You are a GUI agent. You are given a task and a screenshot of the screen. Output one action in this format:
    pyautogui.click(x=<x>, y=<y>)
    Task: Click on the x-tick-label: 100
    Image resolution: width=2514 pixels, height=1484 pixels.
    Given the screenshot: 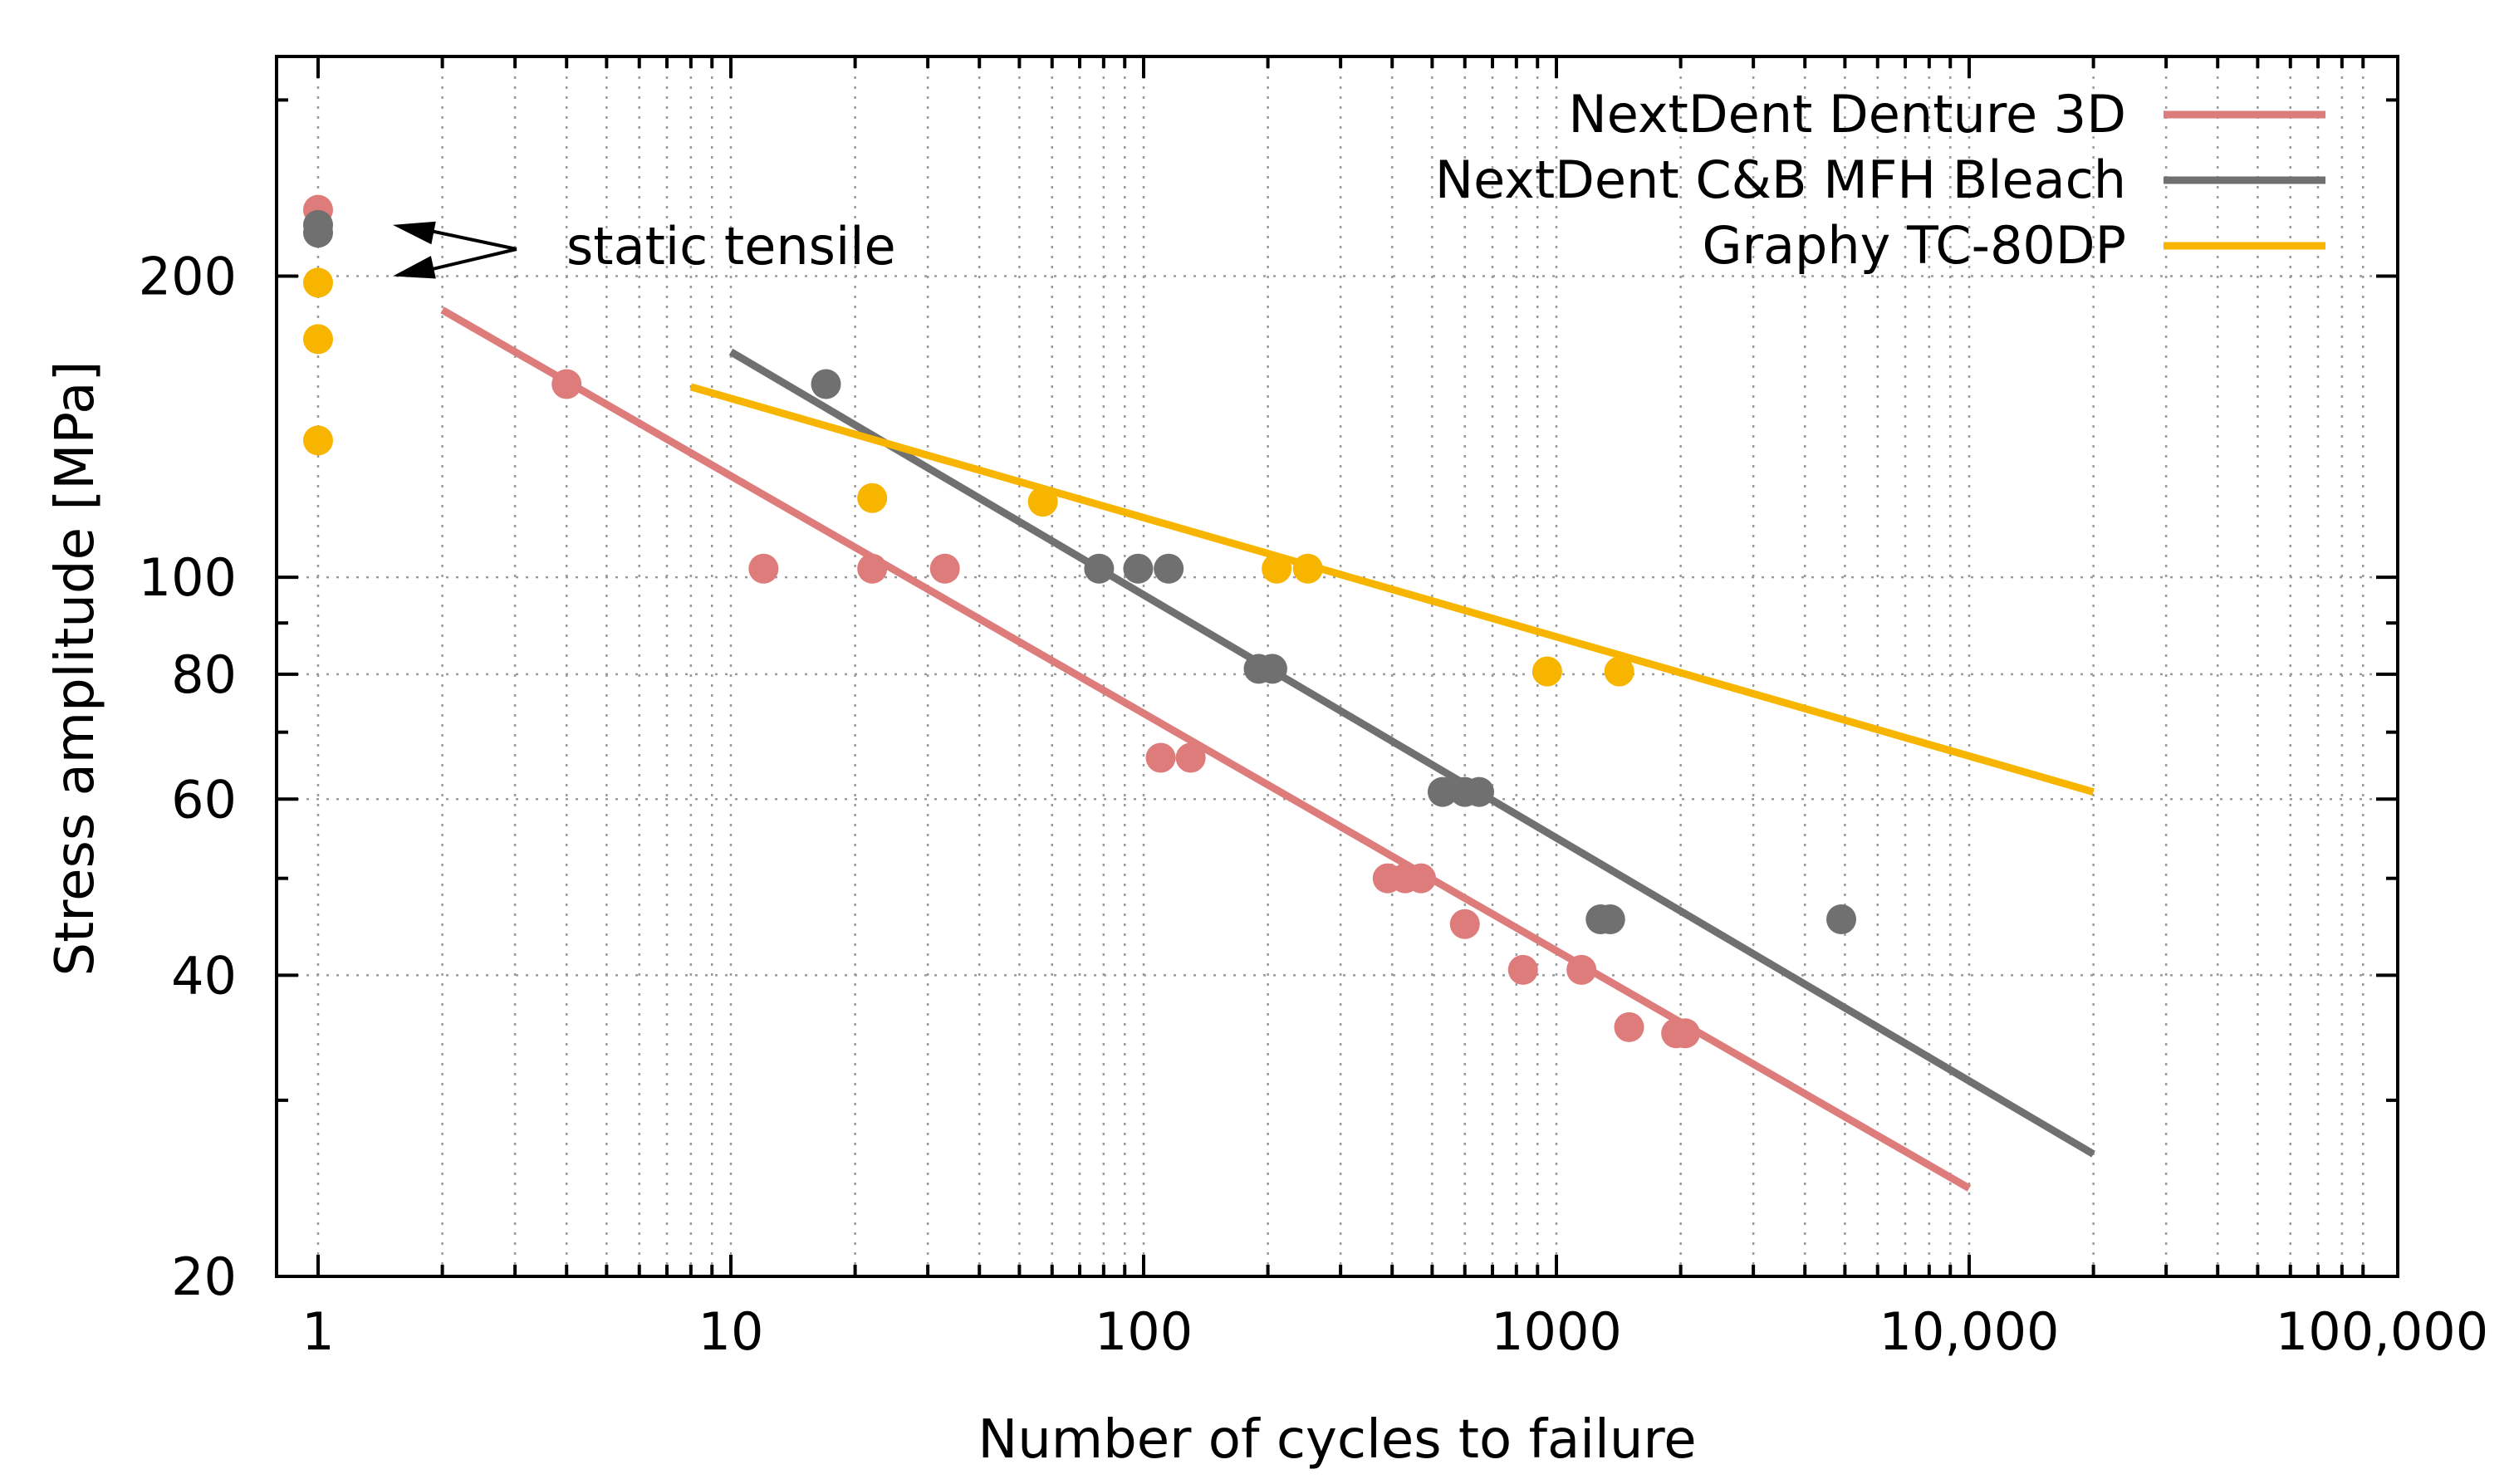 What is the action you would take?
    pyautogui.click(x=1144, y=1331)
    